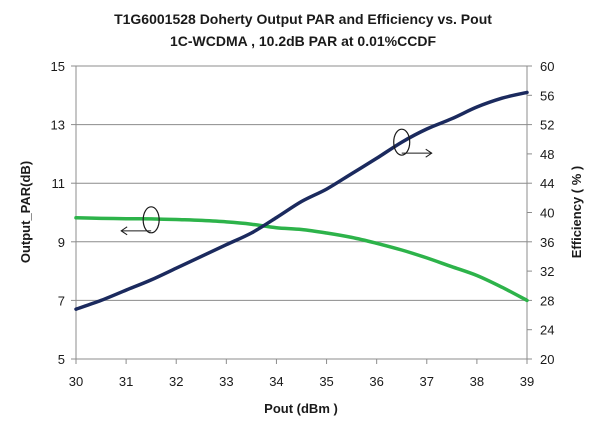 The image size is (598, 431). I want to click on x-tick-label: 37, so click(427, 381).